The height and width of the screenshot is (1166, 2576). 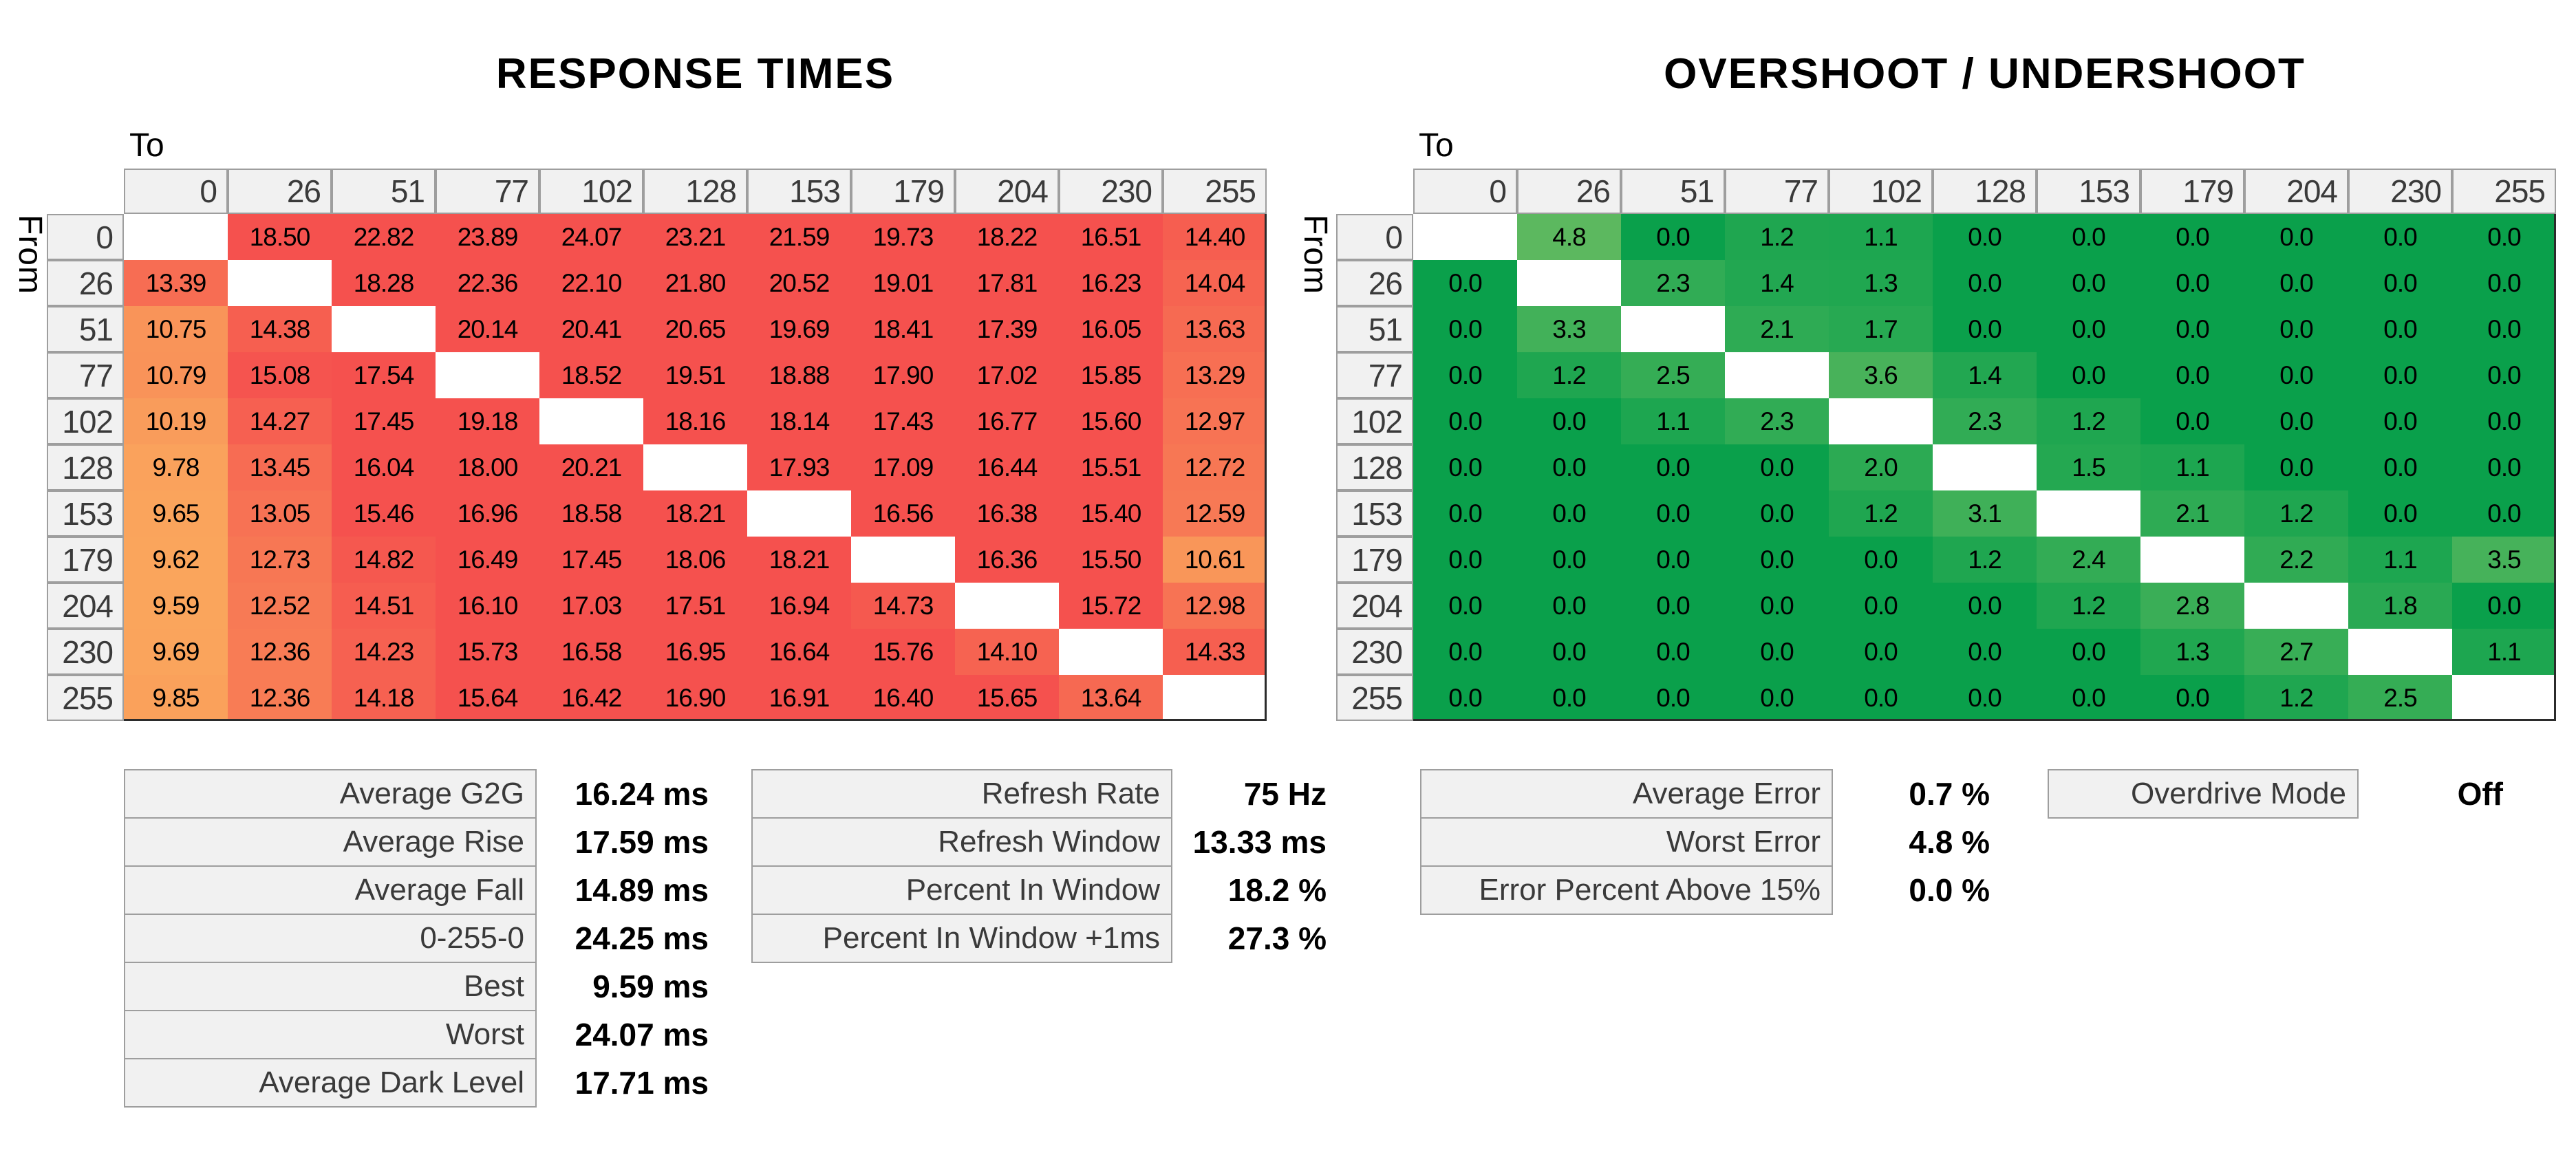 I want to click on heatmap-value-cell: 9.62, so click(x=176, y=560).